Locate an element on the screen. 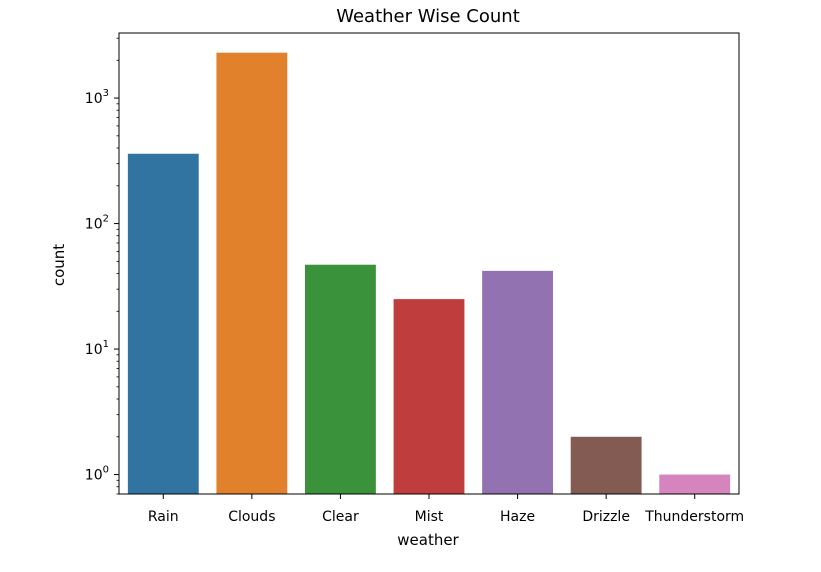 Image resolution: width=821 pixels, height=572 pixels. x-axis-label: weather is located at coordinates (428, 540).